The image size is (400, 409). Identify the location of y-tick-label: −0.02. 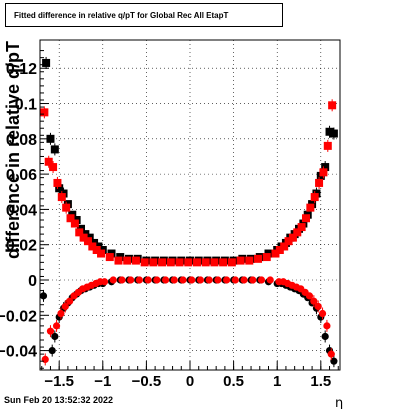
(18, 316).